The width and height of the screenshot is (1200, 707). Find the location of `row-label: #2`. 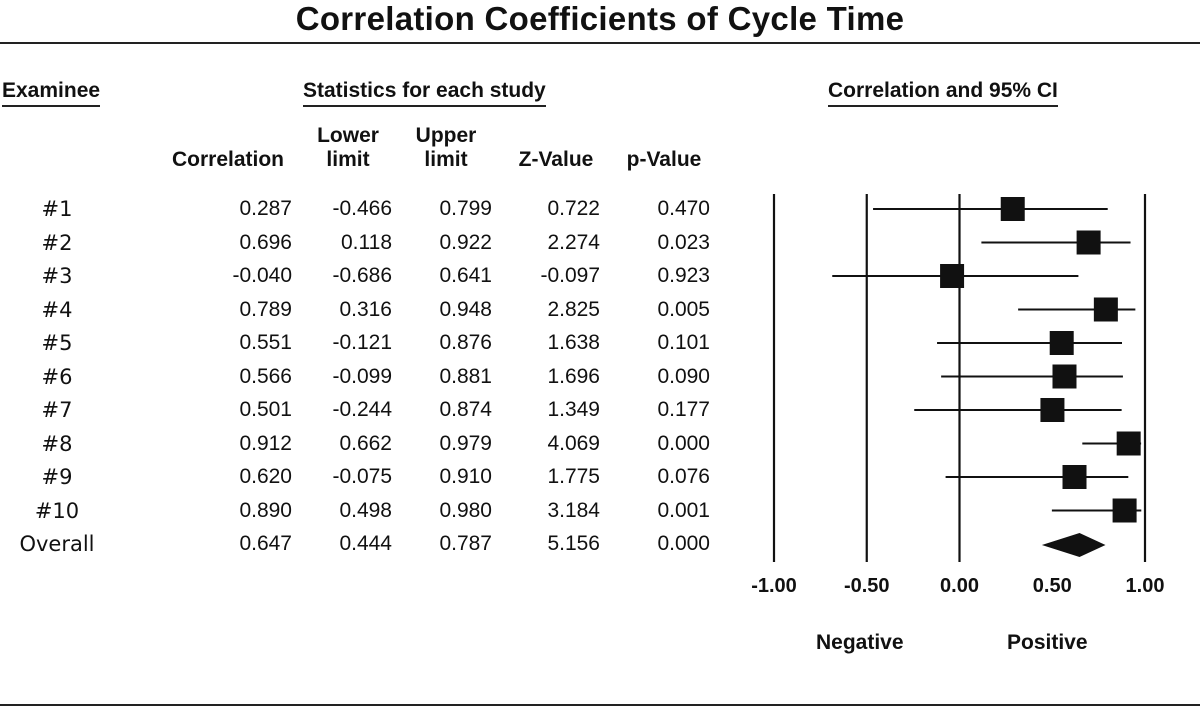

row-label: #2 is located at coordinates (57, 242).